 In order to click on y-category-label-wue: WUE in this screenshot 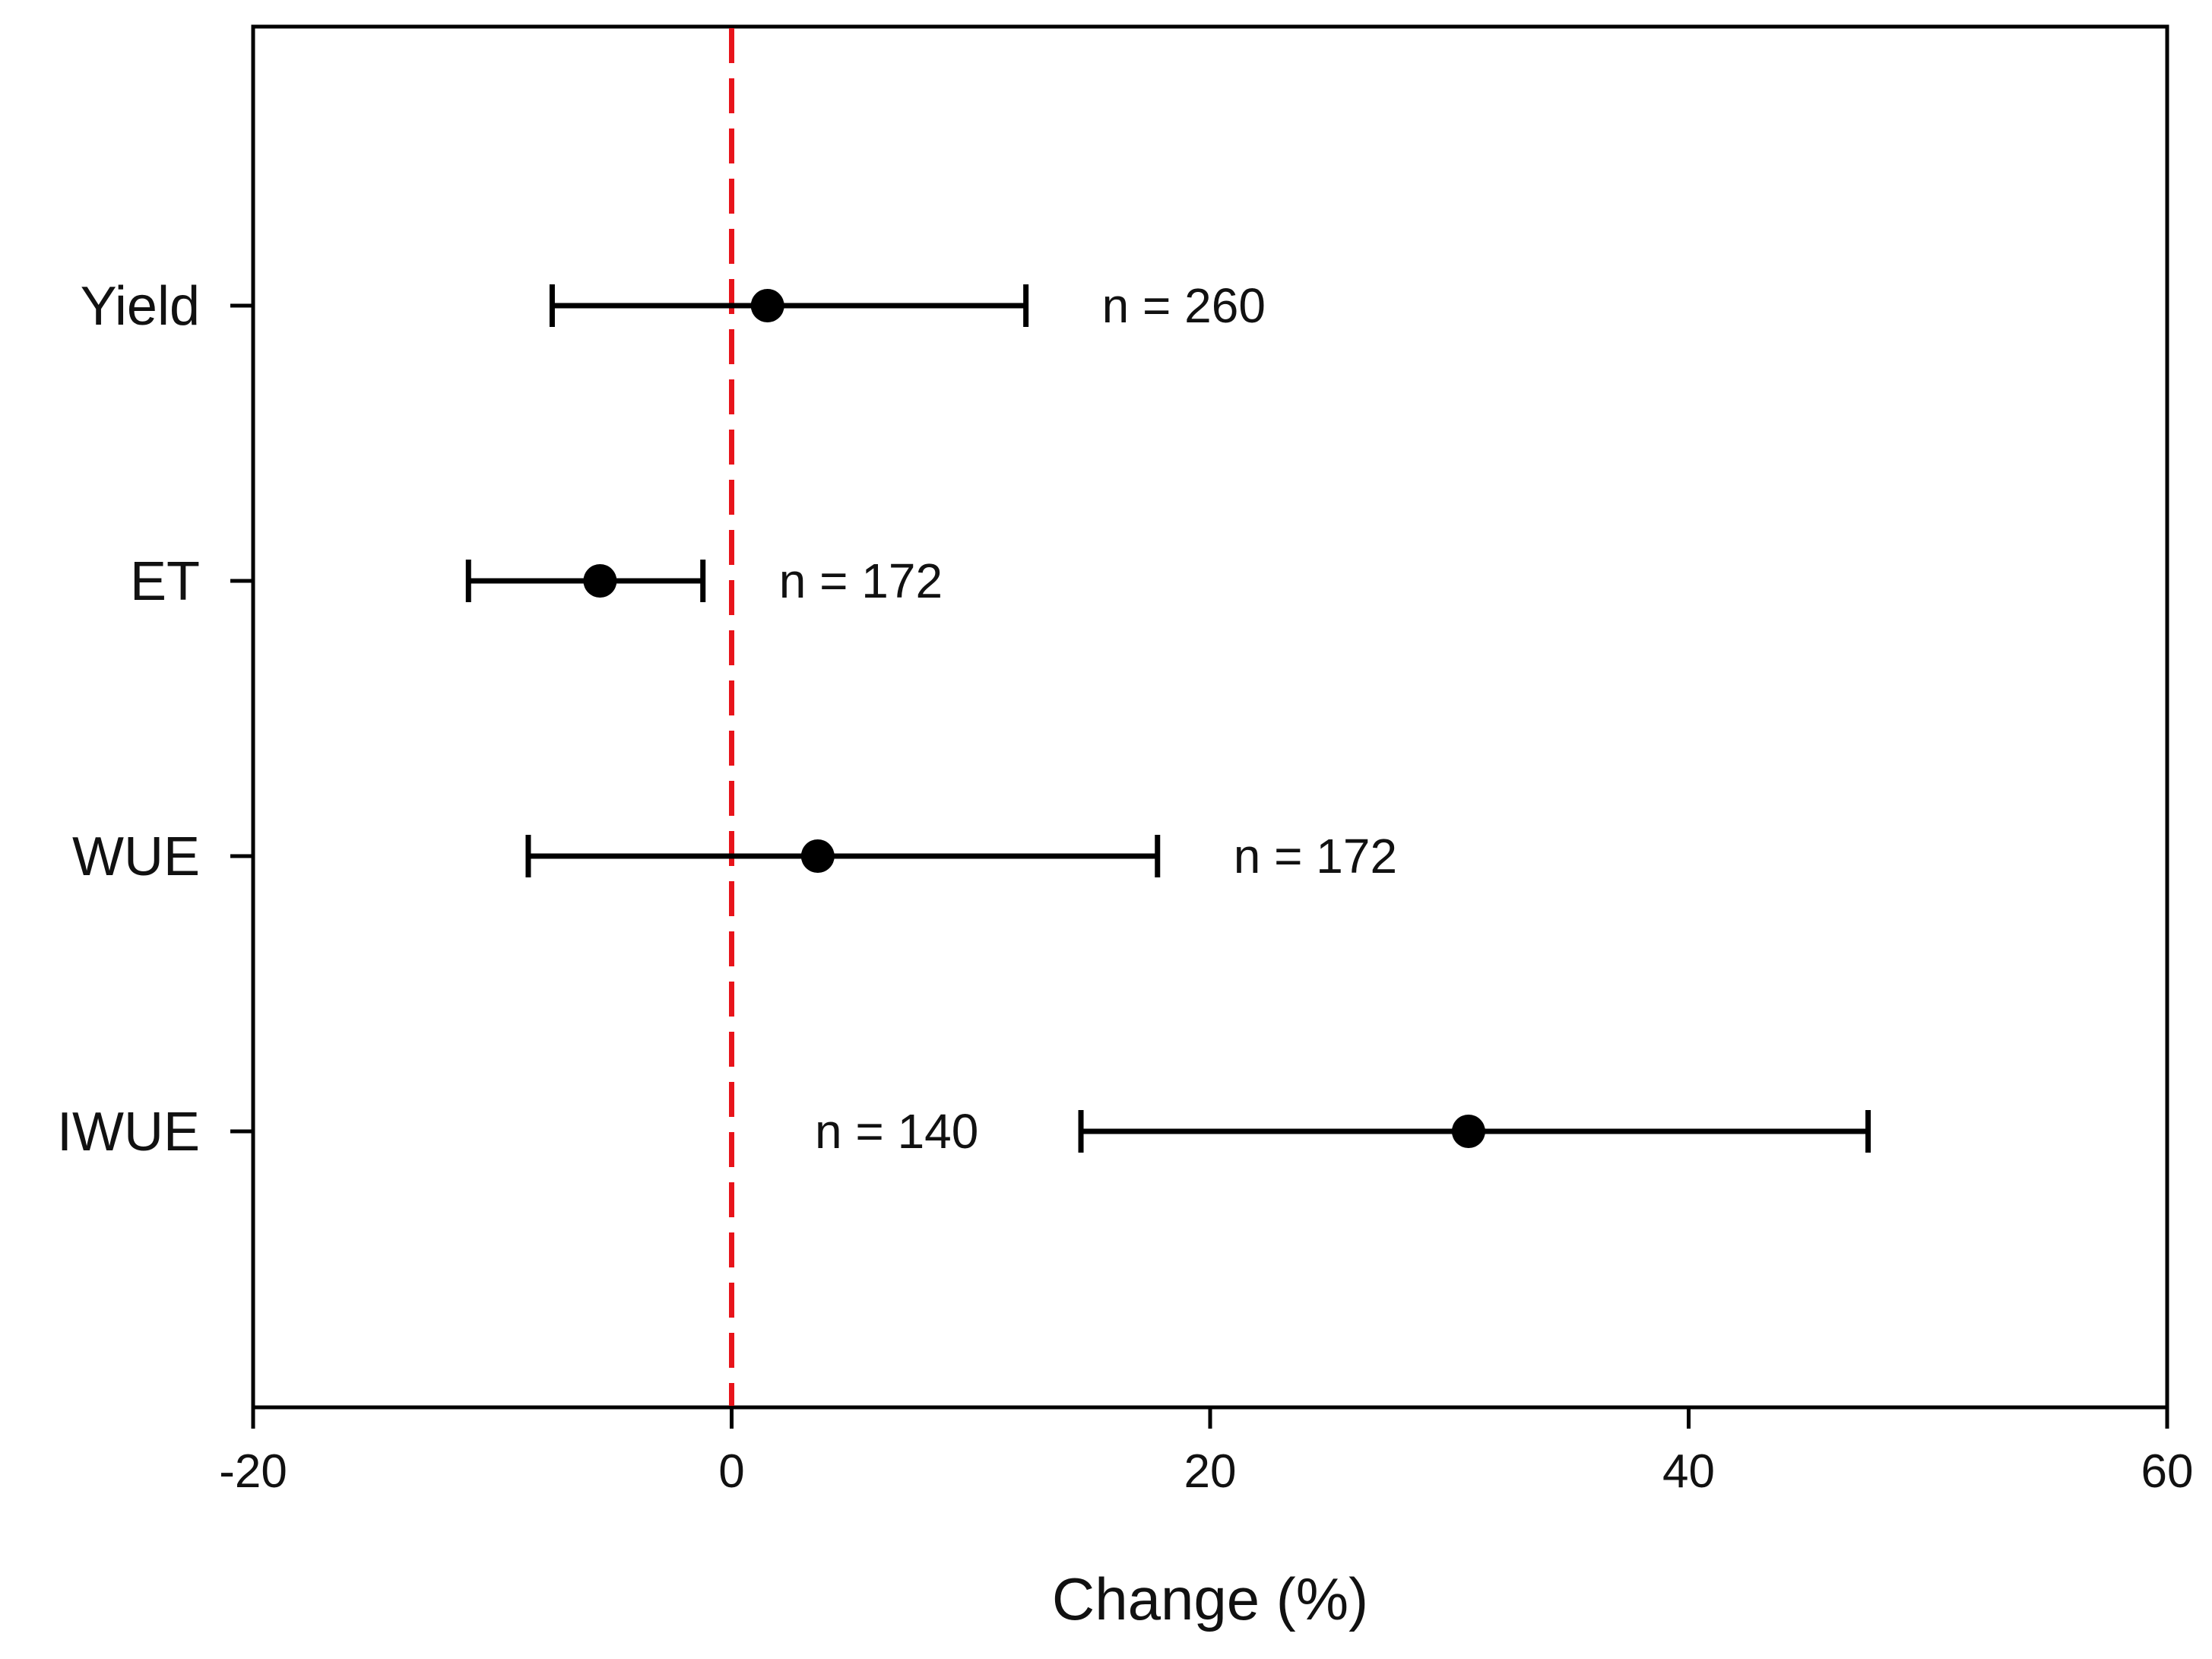, I will do `click(136, 856)`.